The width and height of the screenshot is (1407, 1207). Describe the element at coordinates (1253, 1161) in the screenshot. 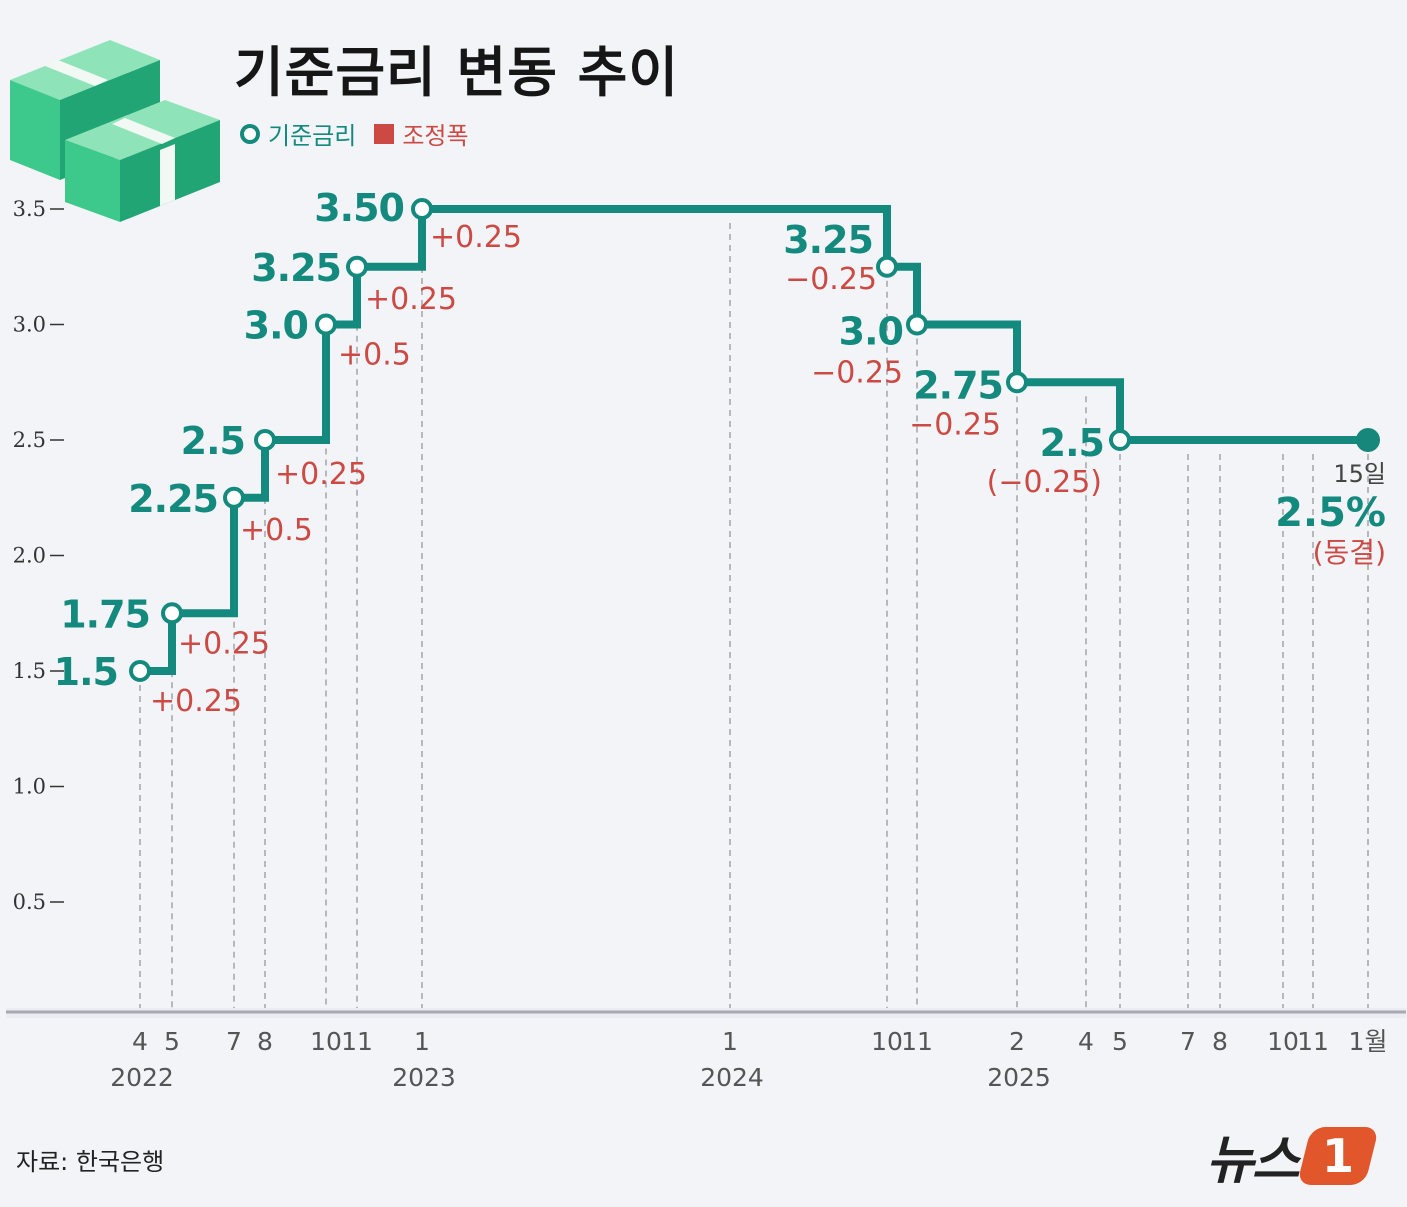

I see `logo-word: 뉴스` at that location.